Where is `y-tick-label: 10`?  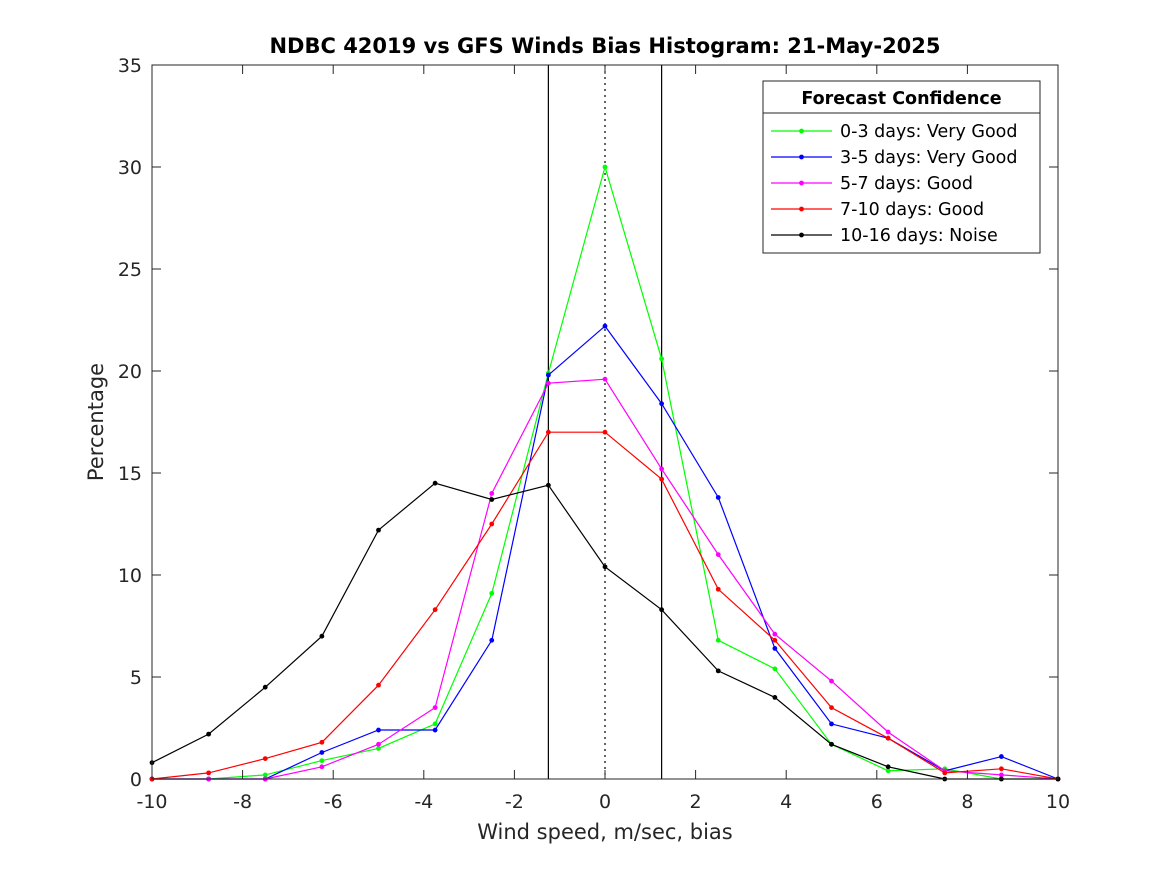
y-tick-label: 10 is located at coordinates (130, 576).